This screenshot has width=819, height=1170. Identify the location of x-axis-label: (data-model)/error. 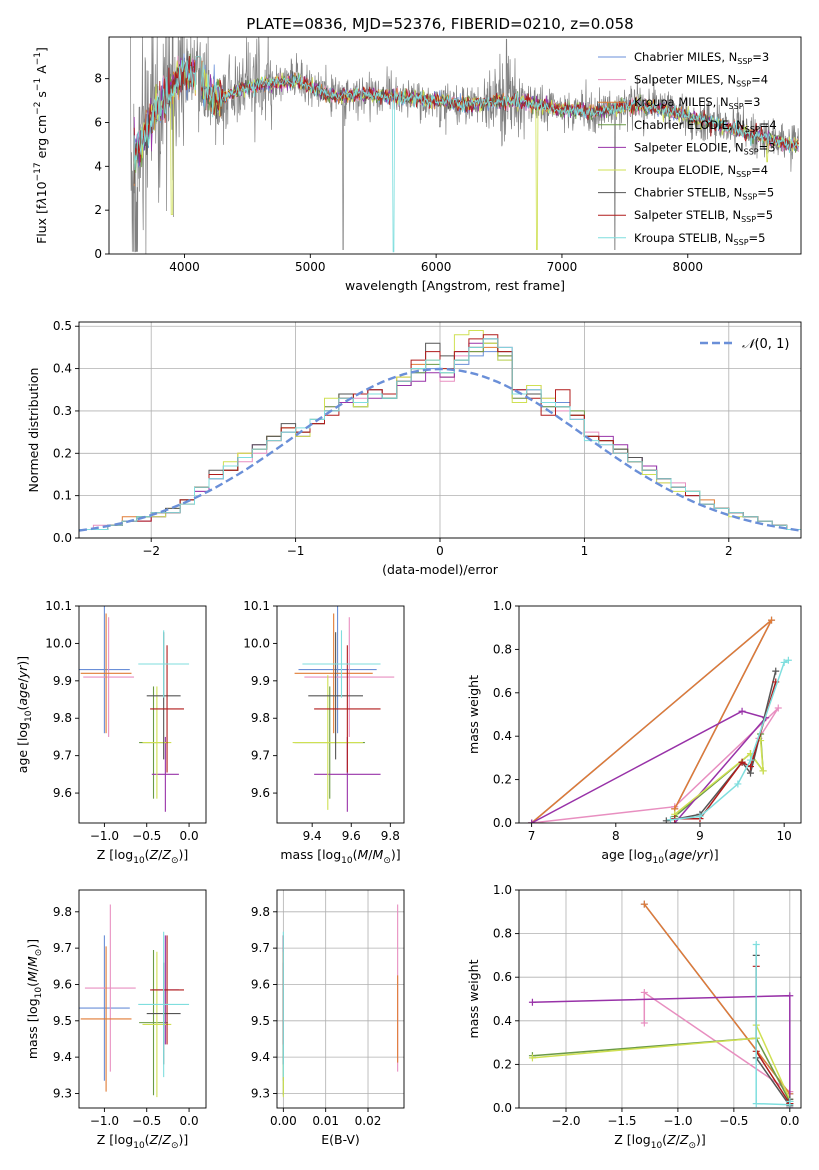
(440, 569).